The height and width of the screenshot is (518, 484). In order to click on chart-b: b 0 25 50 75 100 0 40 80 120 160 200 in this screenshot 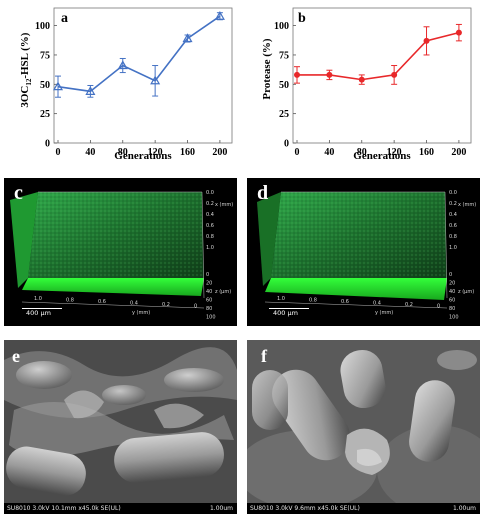, I will do `click(373, 82)`.